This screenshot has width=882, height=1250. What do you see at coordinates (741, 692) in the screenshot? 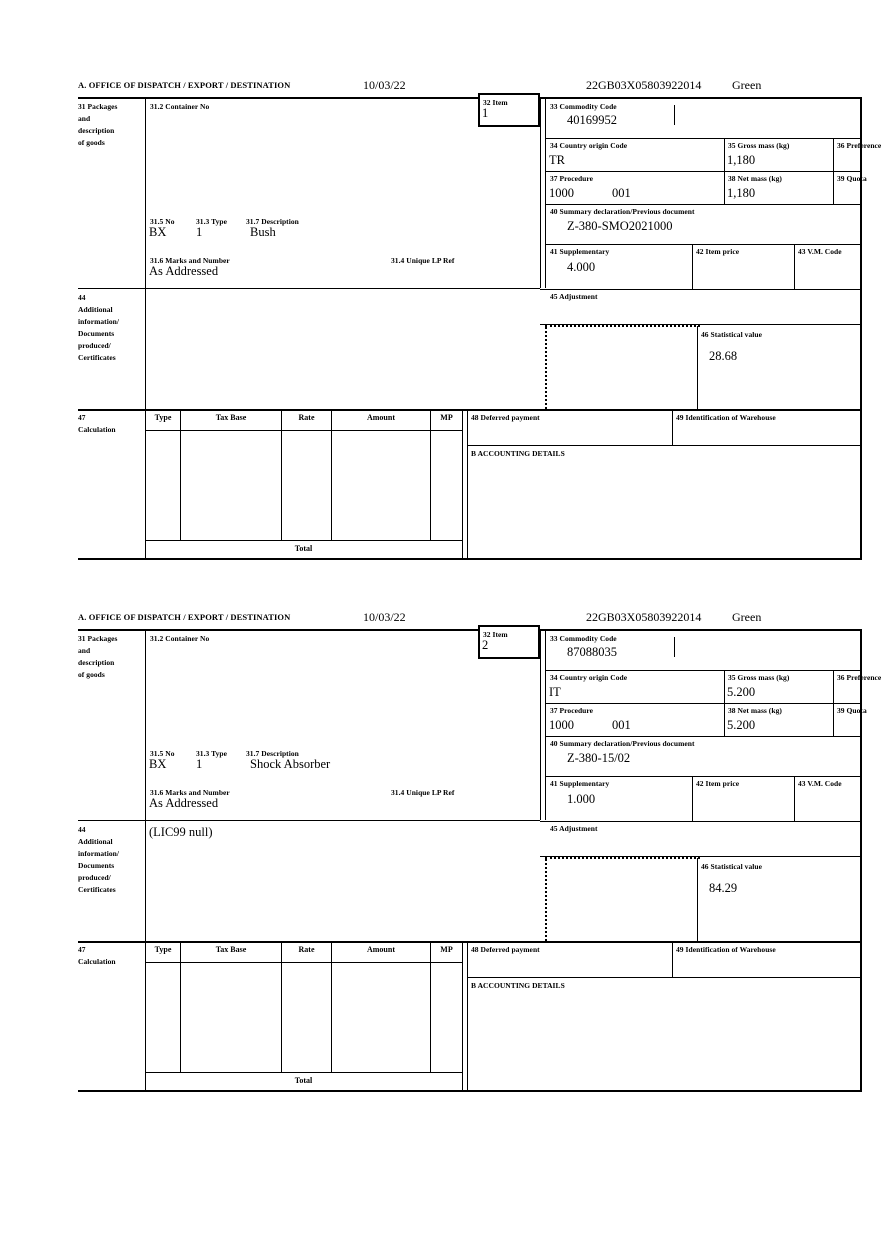
I see `box35-gross-mass-value: 5.200` at bounding box center [741, 692].